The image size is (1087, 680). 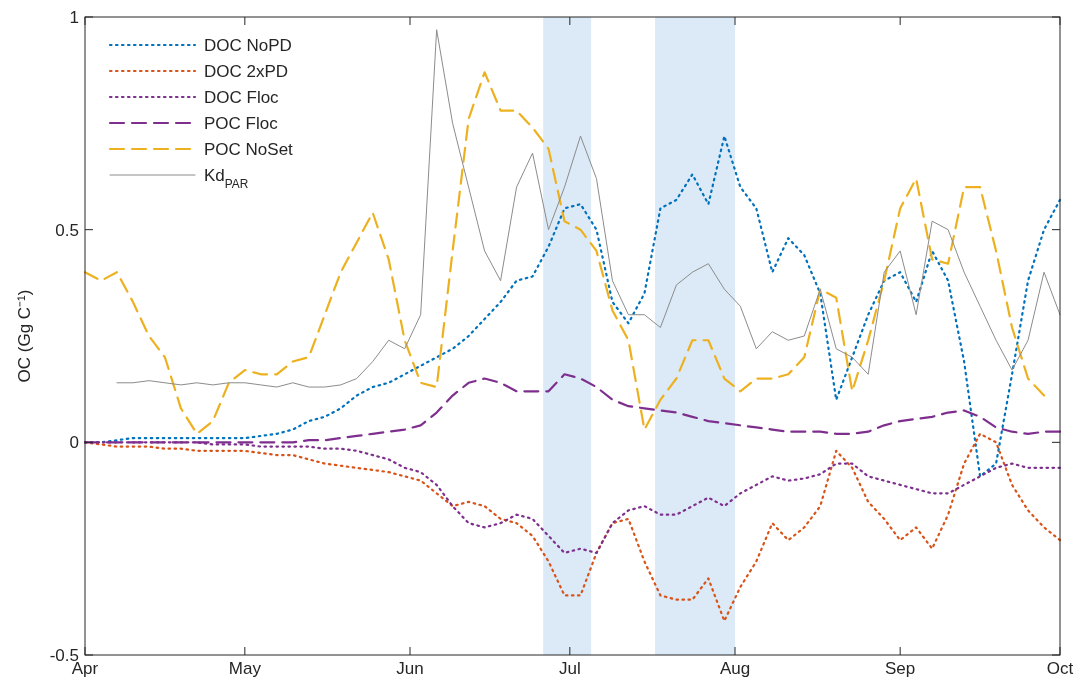 I want to click on legend-label: POC Floc, so click(x=241, y=123).